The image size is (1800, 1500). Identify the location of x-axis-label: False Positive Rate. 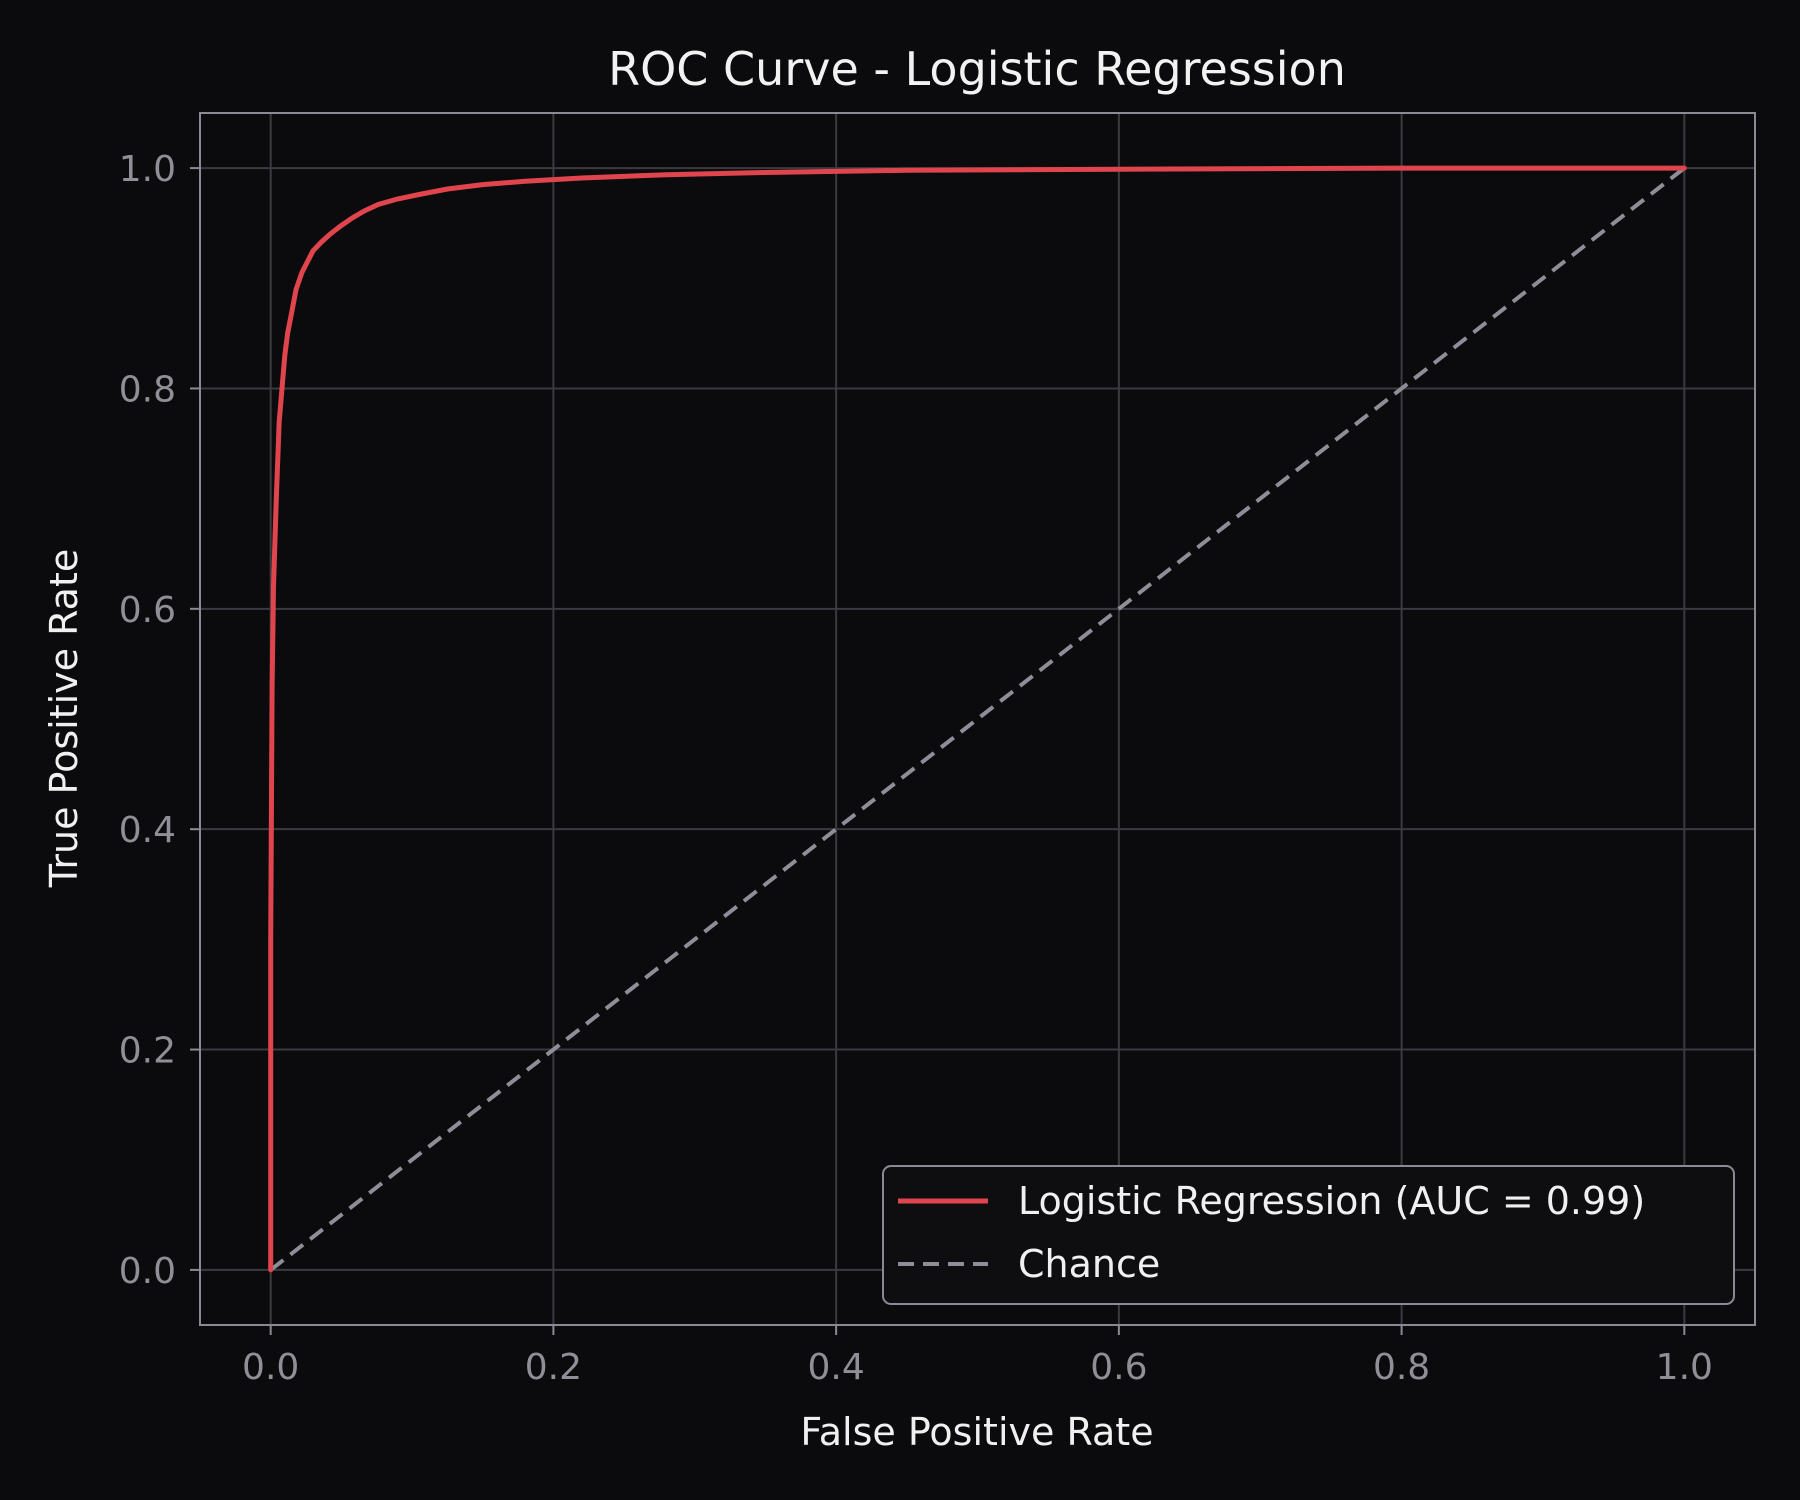
(976, 1432).